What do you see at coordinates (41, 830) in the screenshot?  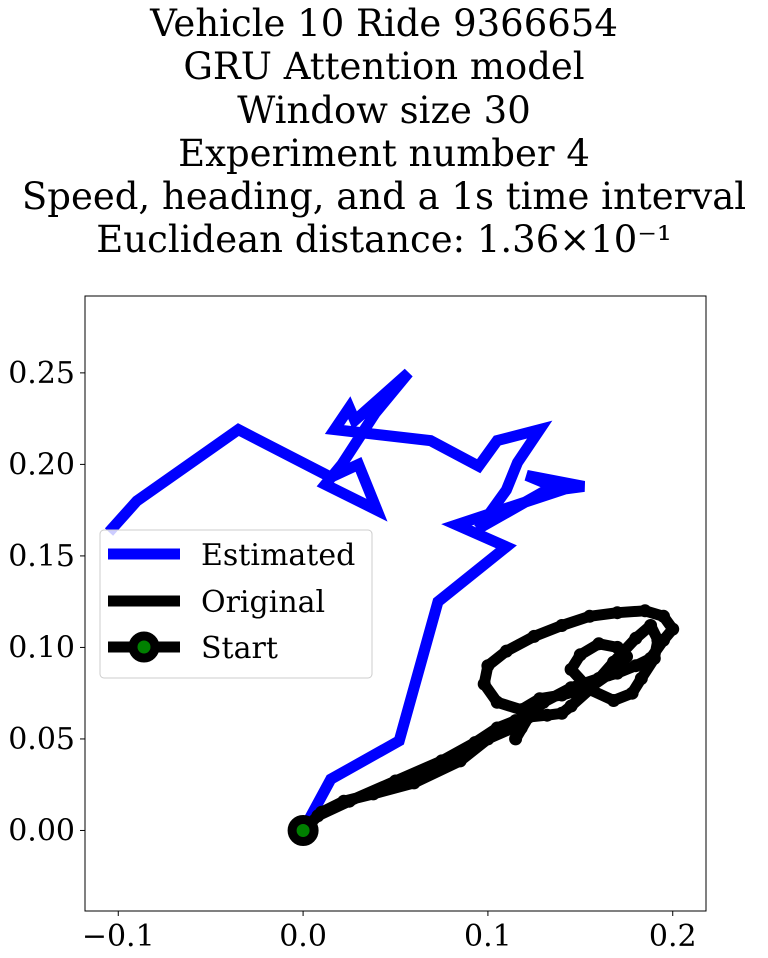 I see `y-tick-label: 0.00` at bounding box center [41, 830].